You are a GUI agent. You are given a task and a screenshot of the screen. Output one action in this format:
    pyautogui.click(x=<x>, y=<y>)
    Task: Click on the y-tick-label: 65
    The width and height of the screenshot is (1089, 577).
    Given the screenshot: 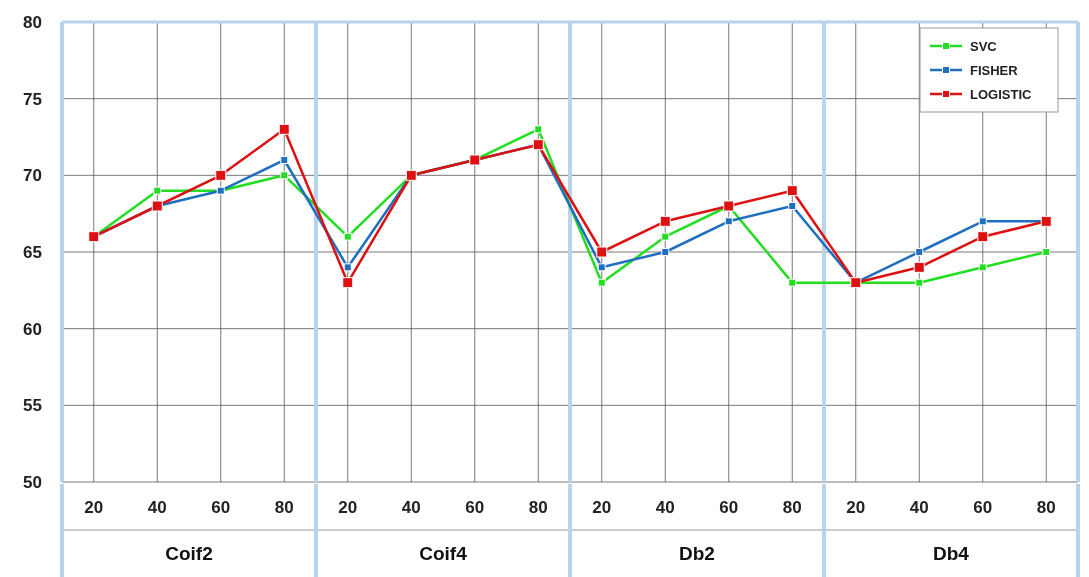 What is the action you would take?
    pyautogui.click(x=32, y=252)
    